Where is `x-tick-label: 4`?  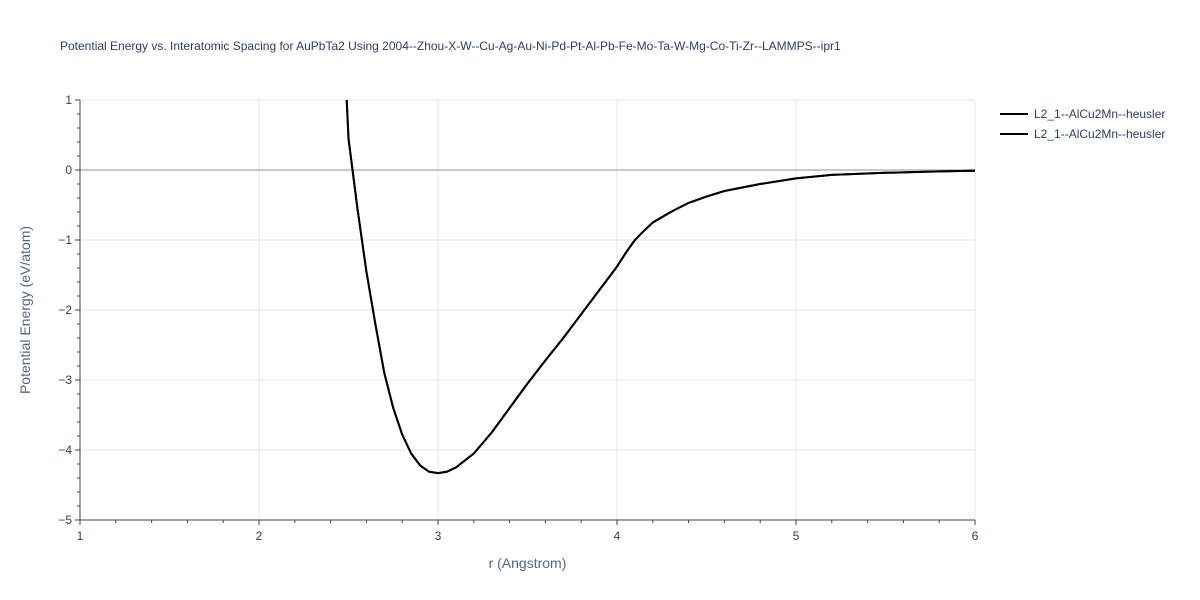 x-tick-label: 4 is located at coordinates (617, 536).